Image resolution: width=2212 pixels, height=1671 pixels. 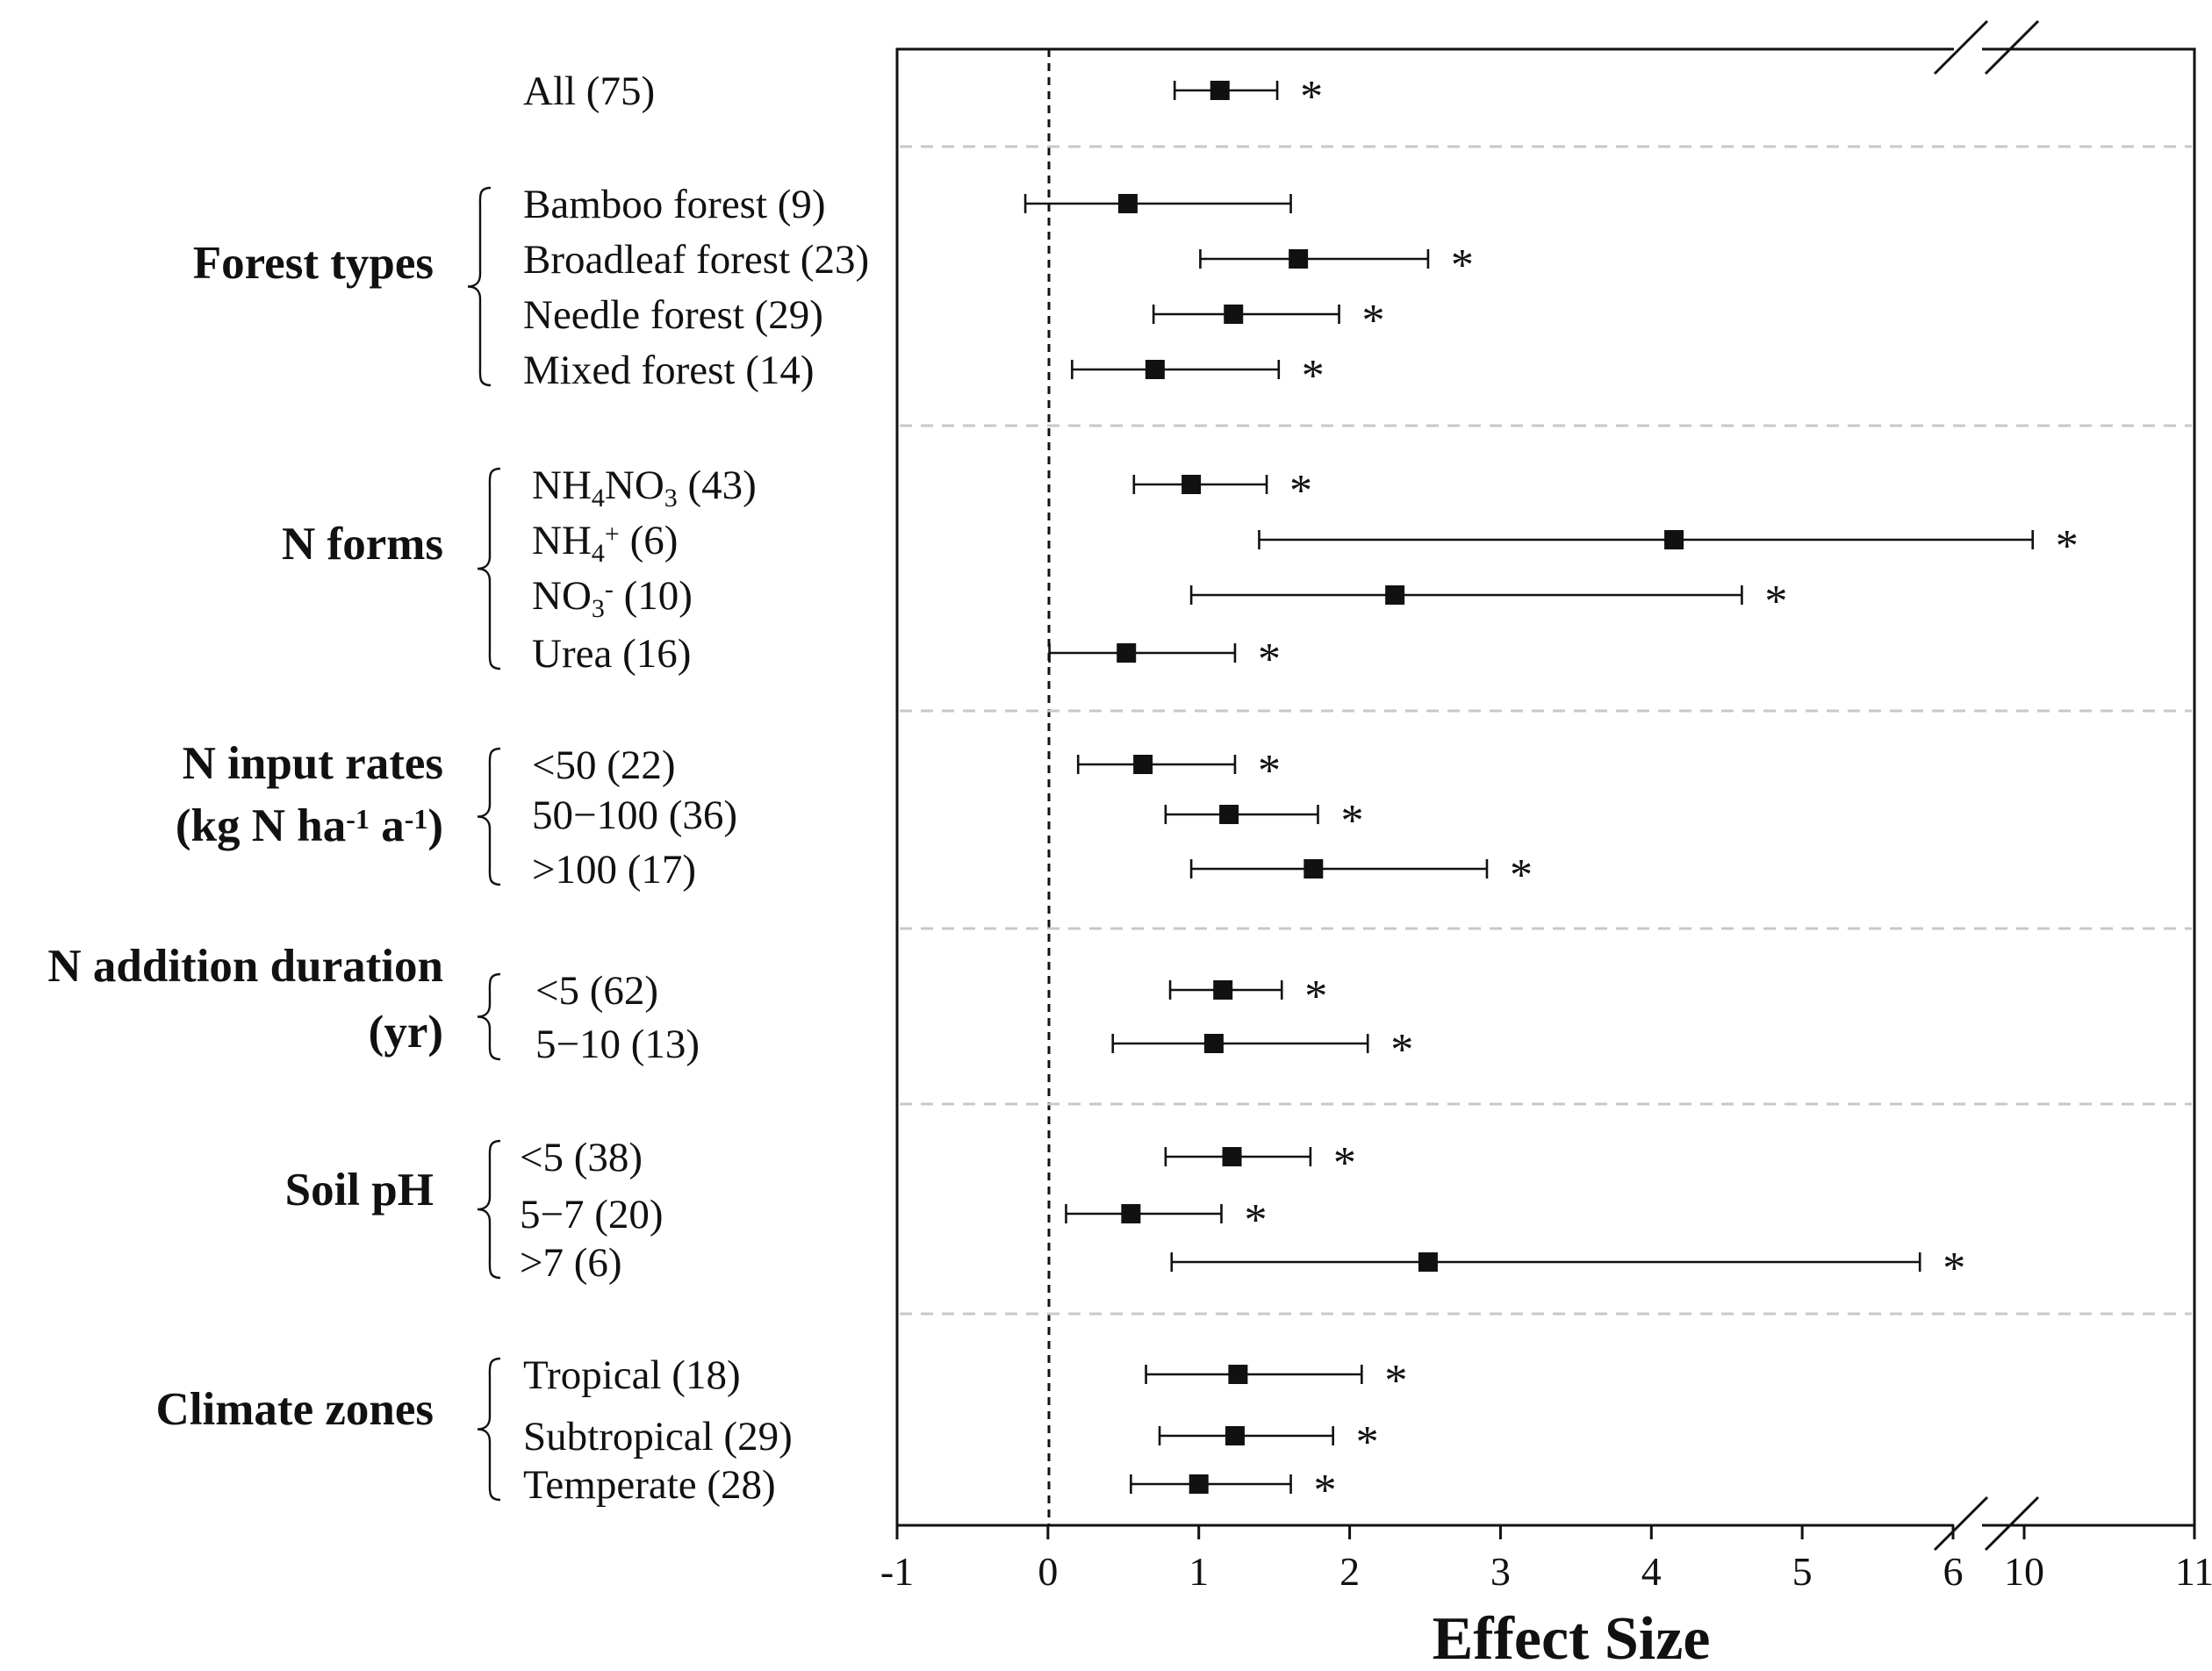 What do you see at coordinates (669, 370) in the screenshot?
I see `row-label: Mixed forest (14)` at bounding box center [669, 370].